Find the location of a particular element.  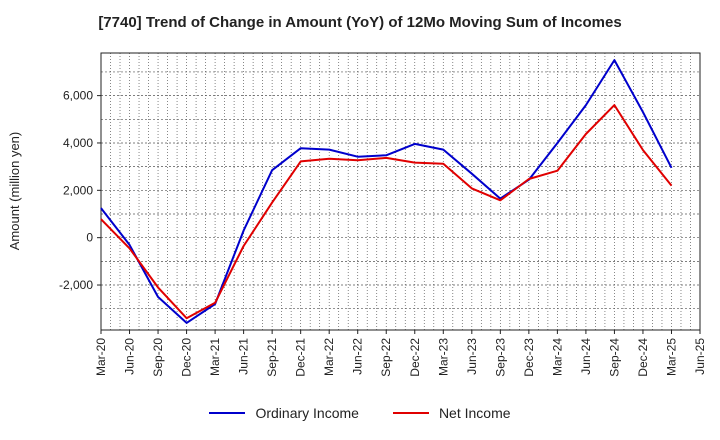

x-tick-label: Mar-22 is located at coordinates (329, 357).